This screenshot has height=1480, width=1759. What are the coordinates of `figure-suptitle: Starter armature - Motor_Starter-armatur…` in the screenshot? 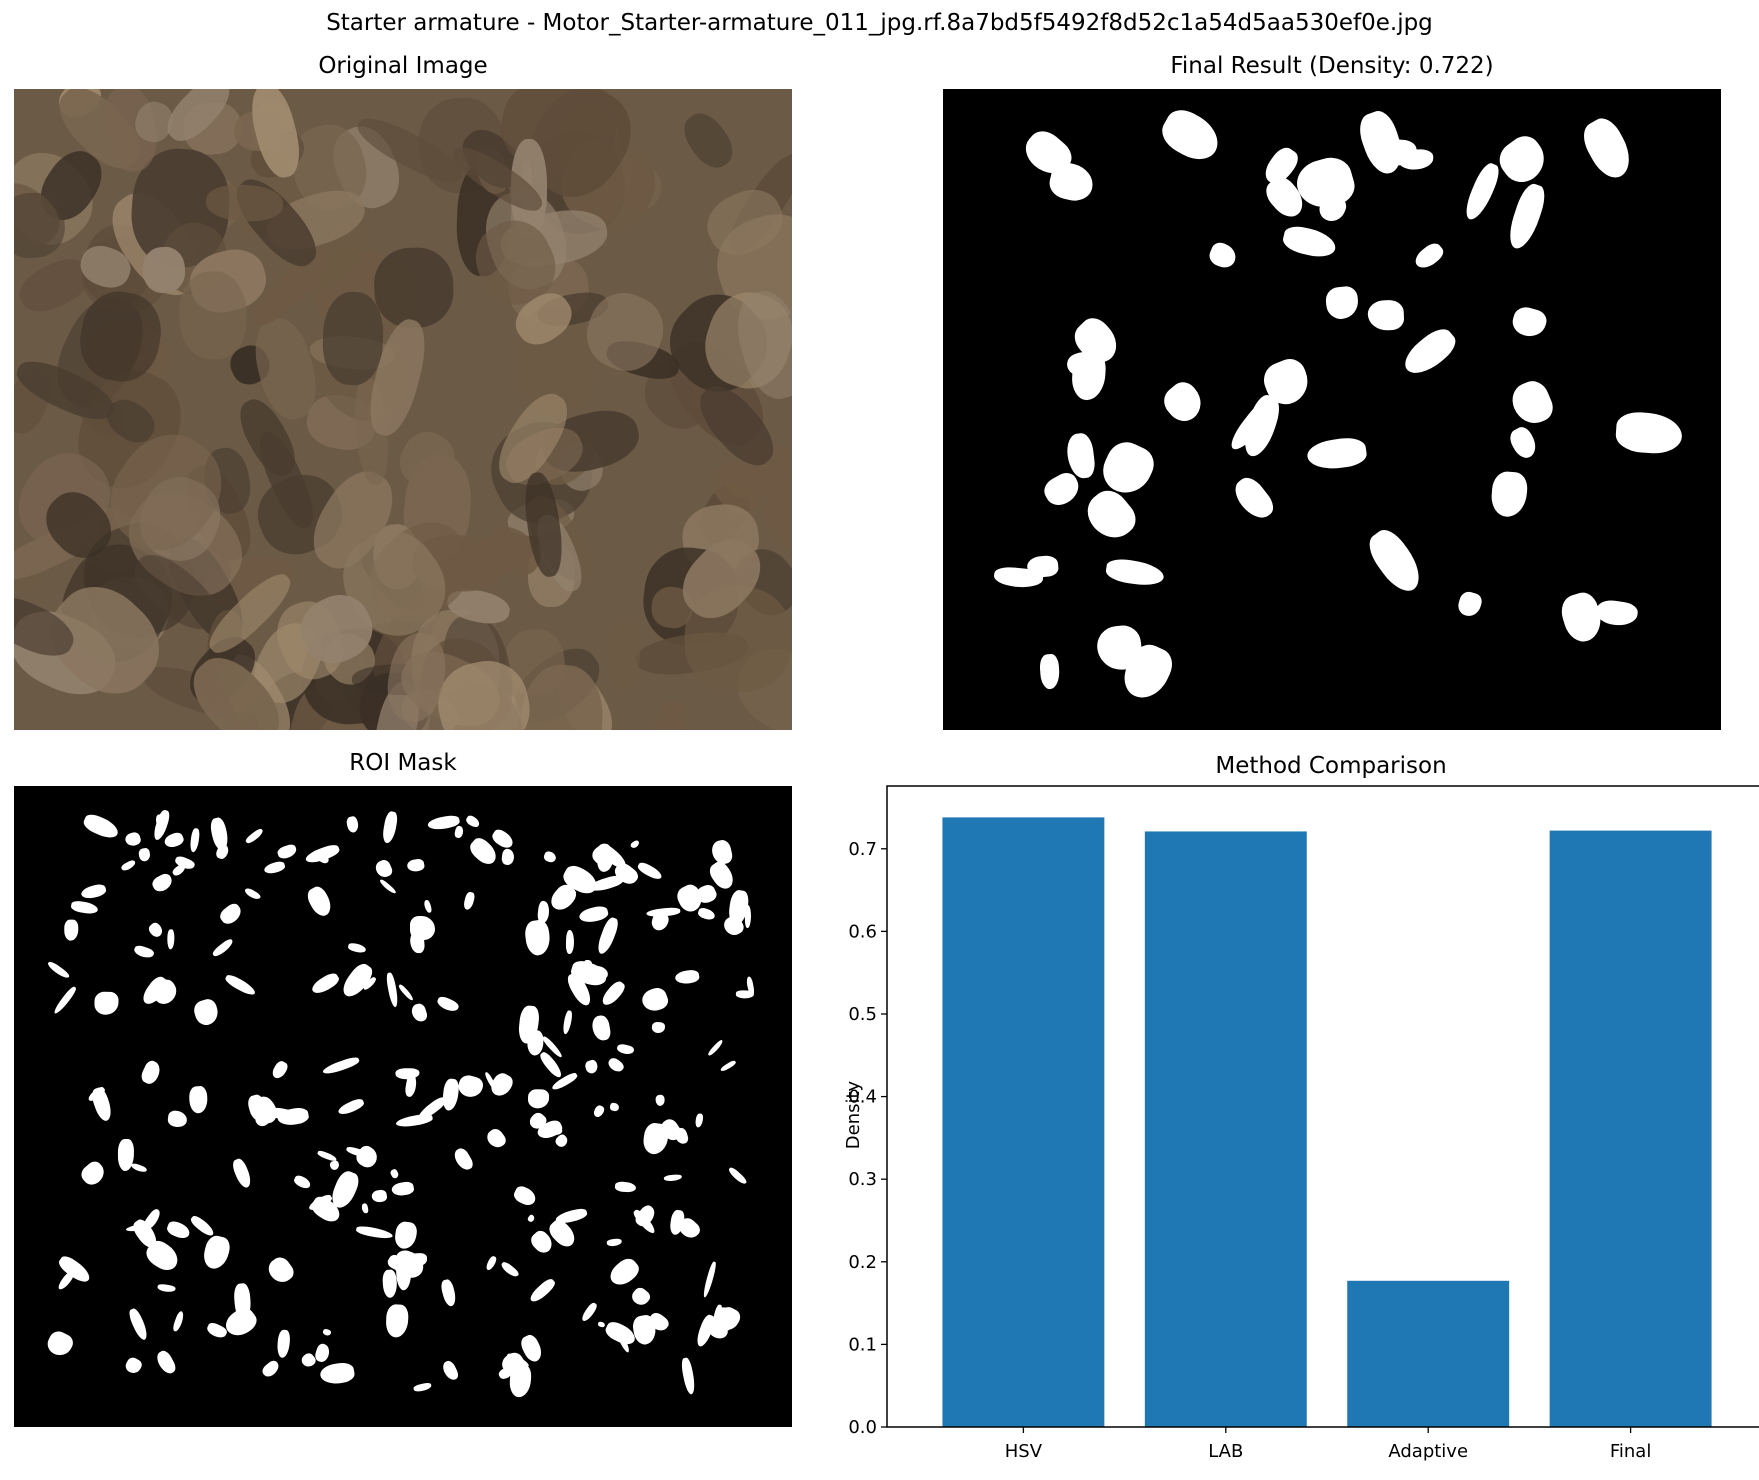 It's located at (879, 23).